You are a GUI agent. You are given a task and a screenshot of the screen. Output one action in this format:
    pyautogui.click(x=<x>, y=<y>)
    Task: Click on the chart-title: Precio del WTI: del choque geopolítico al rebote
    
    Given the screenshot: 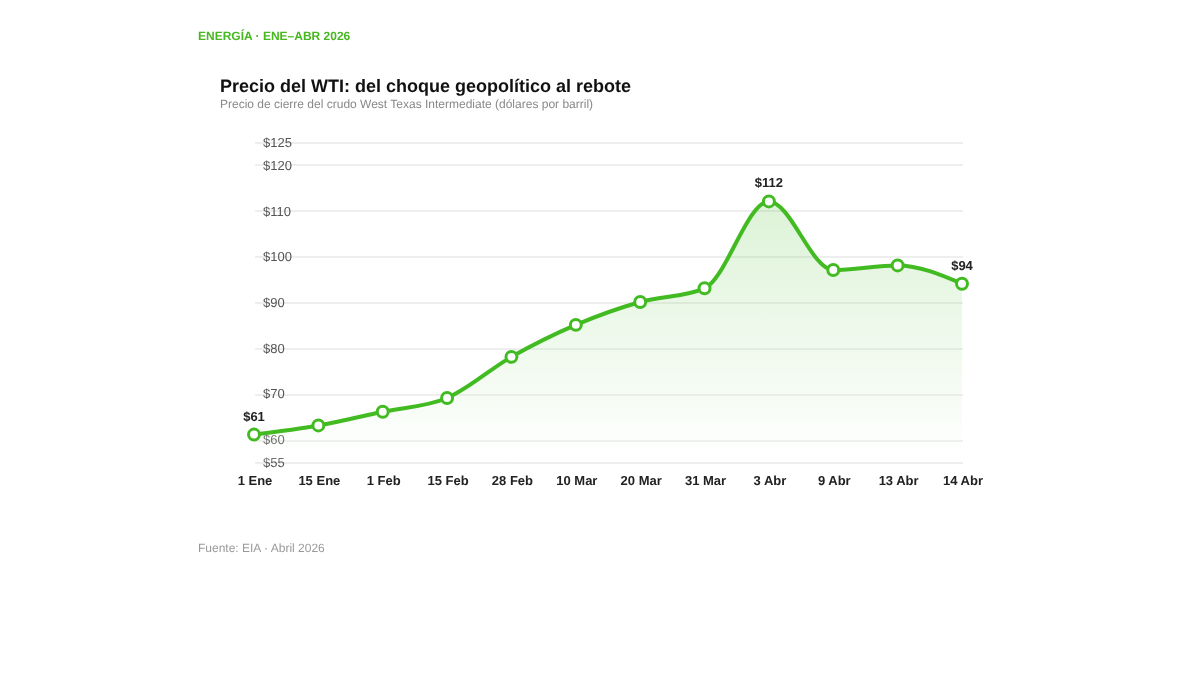 What is the action you would take?
    pyautogui.click(x=426, y=86)
    